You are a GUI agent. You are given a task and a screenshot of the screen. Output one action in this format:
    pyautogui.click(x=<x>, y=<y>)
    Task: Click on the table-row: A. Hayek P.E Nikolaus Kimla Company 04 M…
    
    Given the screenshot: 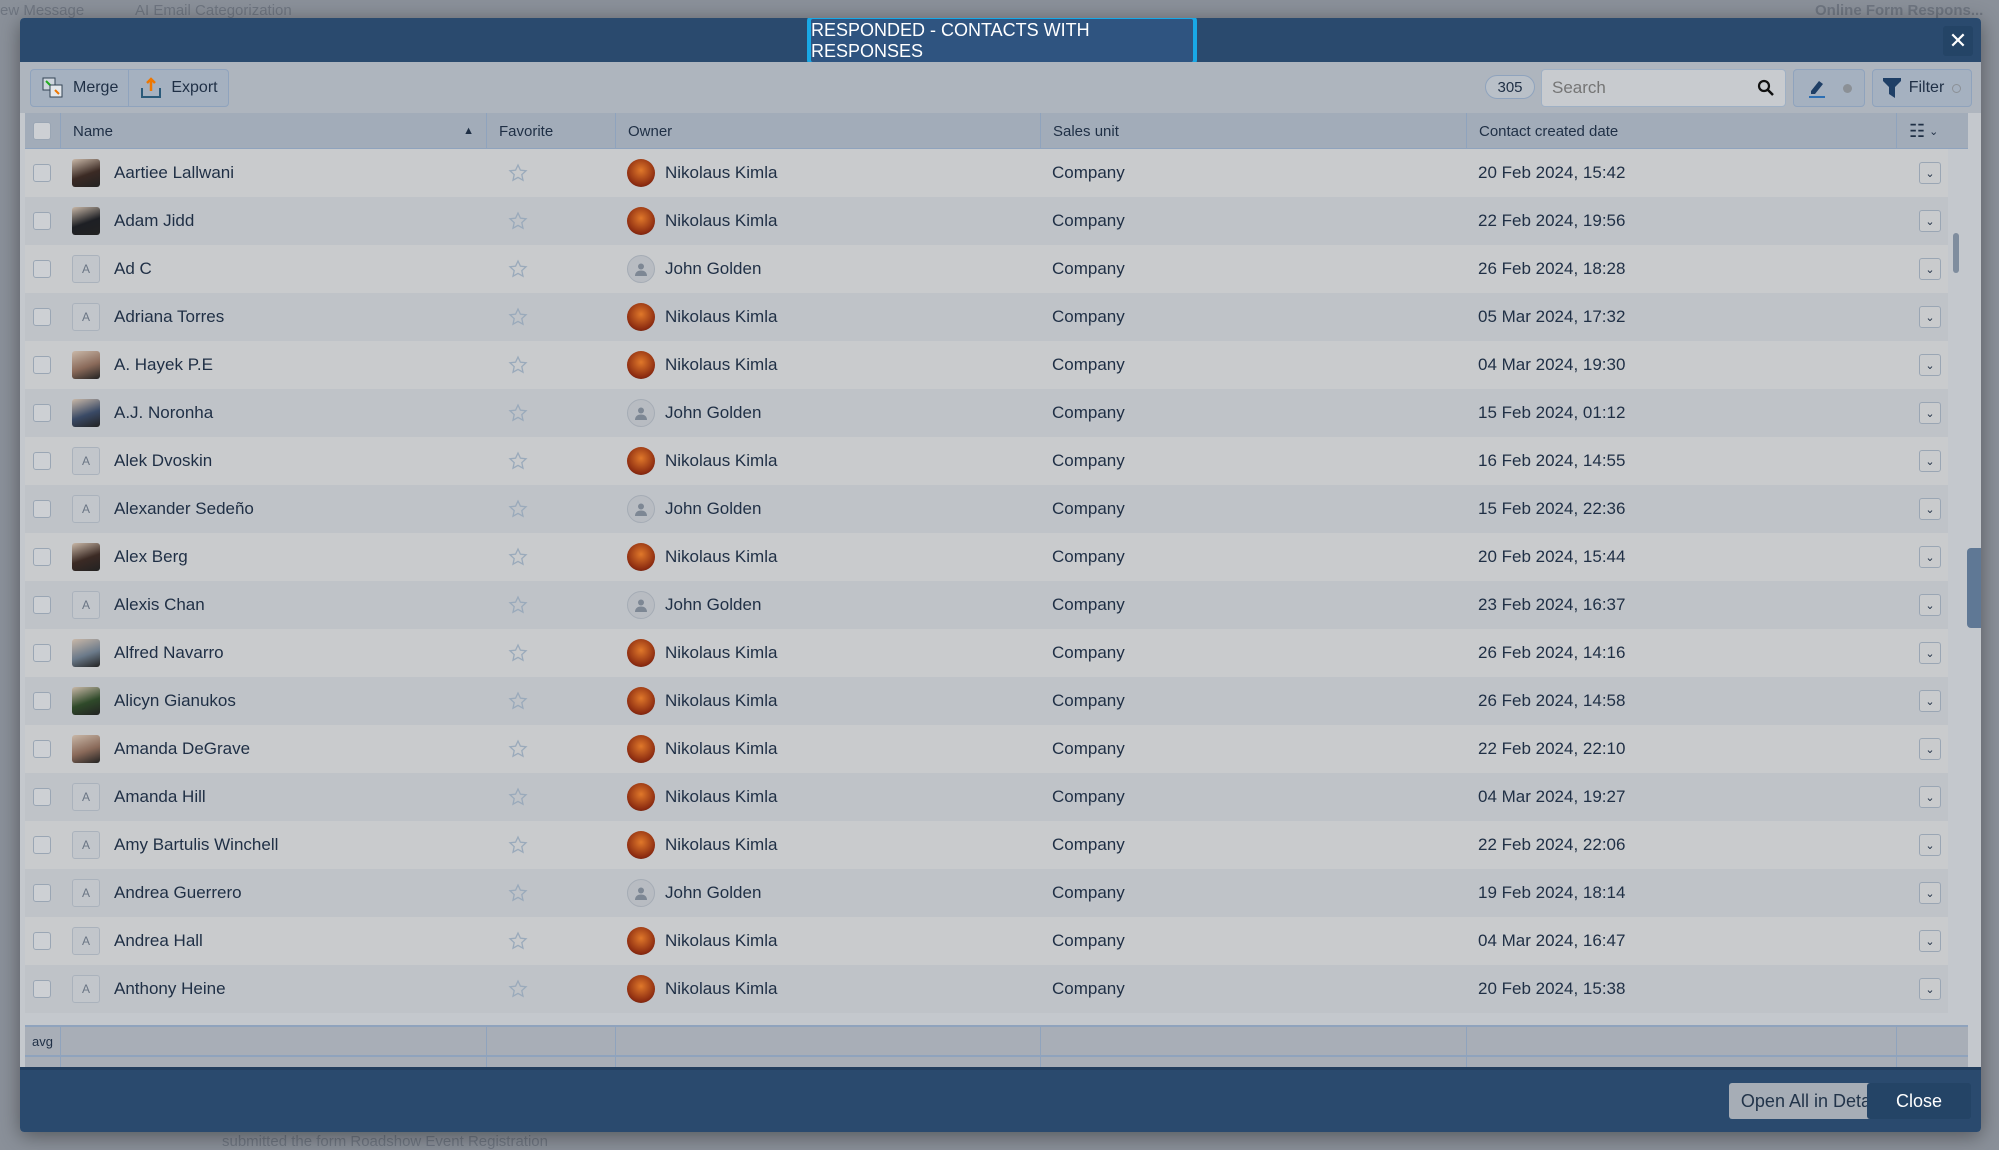 What is the action you would take?
    pyautogui.click(x=986, y=365)
    